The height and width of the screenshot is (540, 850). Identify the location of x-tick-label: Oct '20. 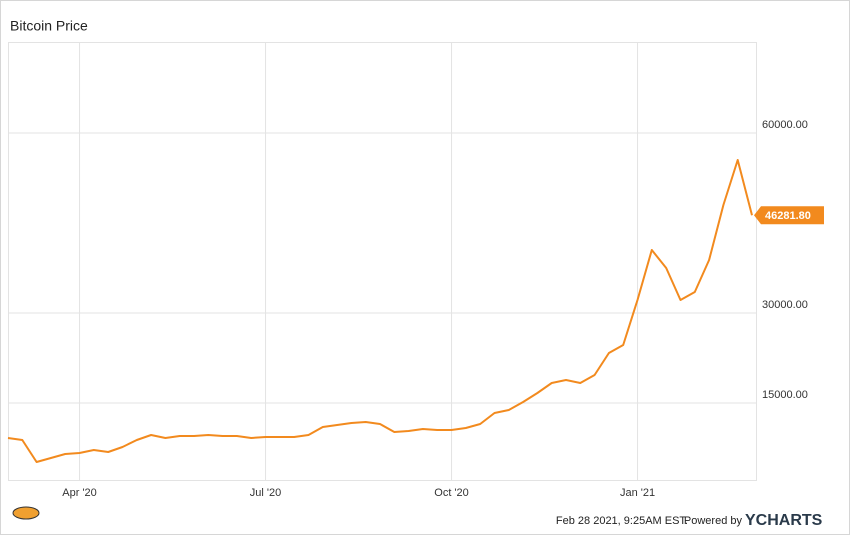
(451, 493).